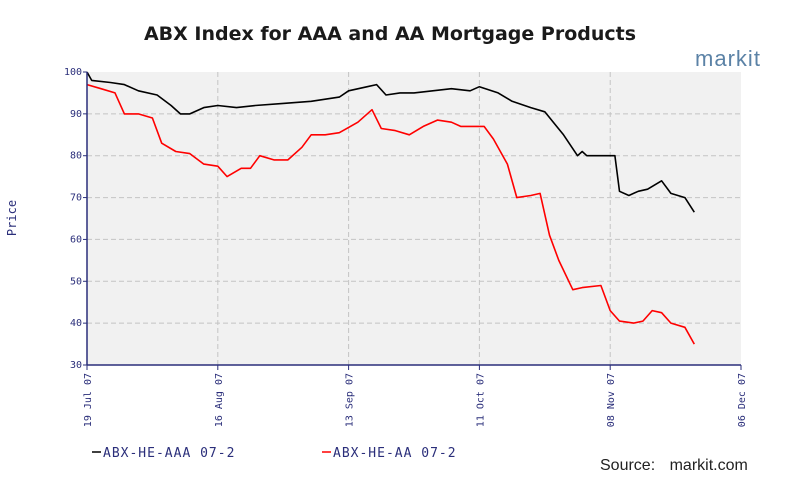  What do you see at coordinates (12, 218) in the screenshot?
I see `y-axis-label: Price` at bounding box center [12, 218].